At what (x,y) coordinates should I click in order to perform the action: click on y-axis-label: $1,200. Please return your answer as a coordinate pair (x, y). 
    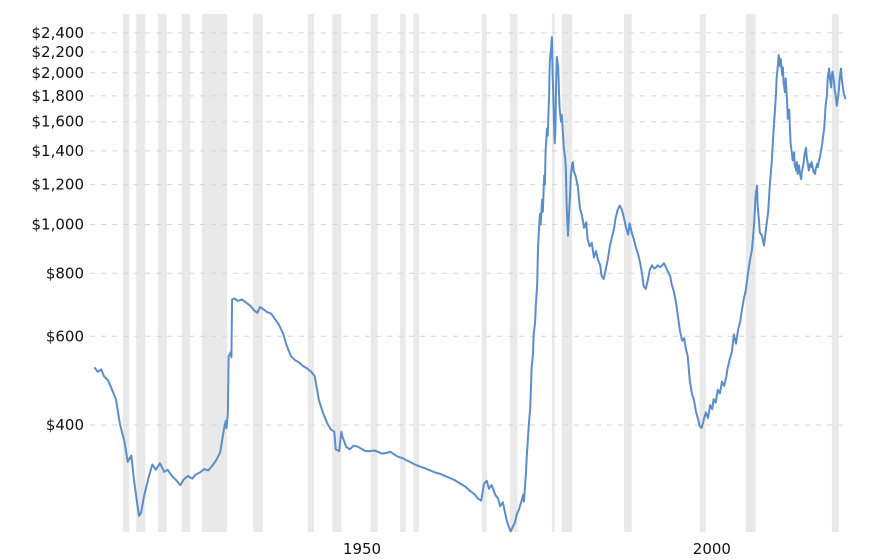
    Looking at the image, I should click on (58, 185).